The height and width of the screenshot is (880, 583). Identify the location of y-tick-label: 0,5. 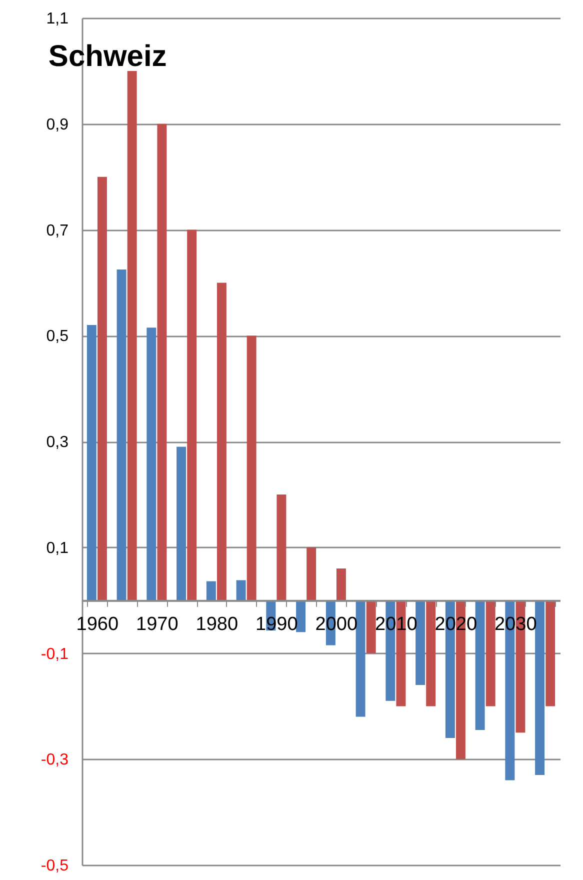
(57, 337).